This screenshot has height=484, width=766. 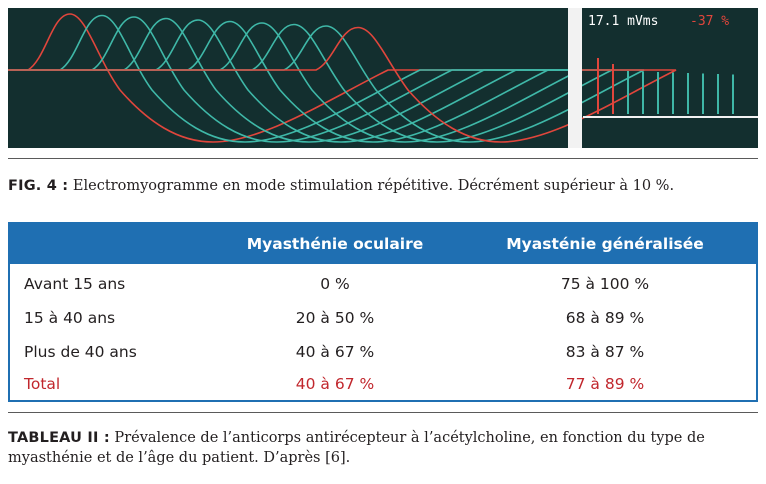 I want to click on panel-separator, so click(x=575, y=78).